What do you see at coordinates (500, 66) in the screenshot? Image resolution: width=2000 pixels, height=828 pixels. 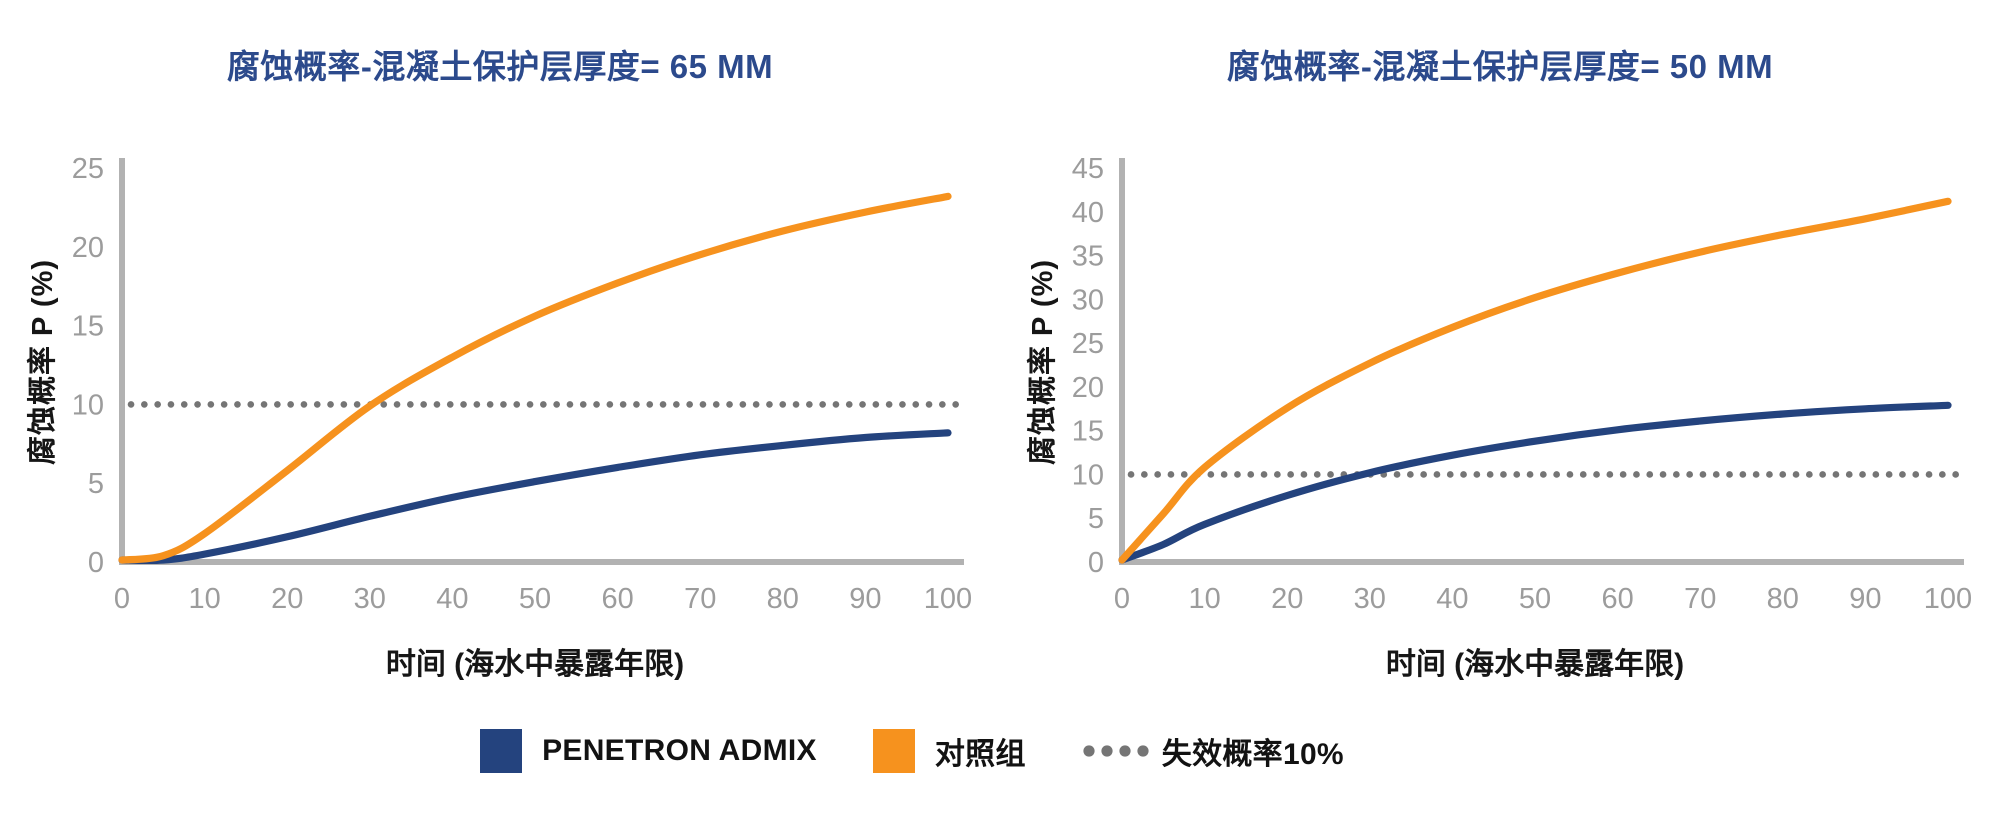 I see `chart-title-65mm: 腐蚀概率-混凝土保护层厚度= 65 MM` at bounding box center [500, 66].